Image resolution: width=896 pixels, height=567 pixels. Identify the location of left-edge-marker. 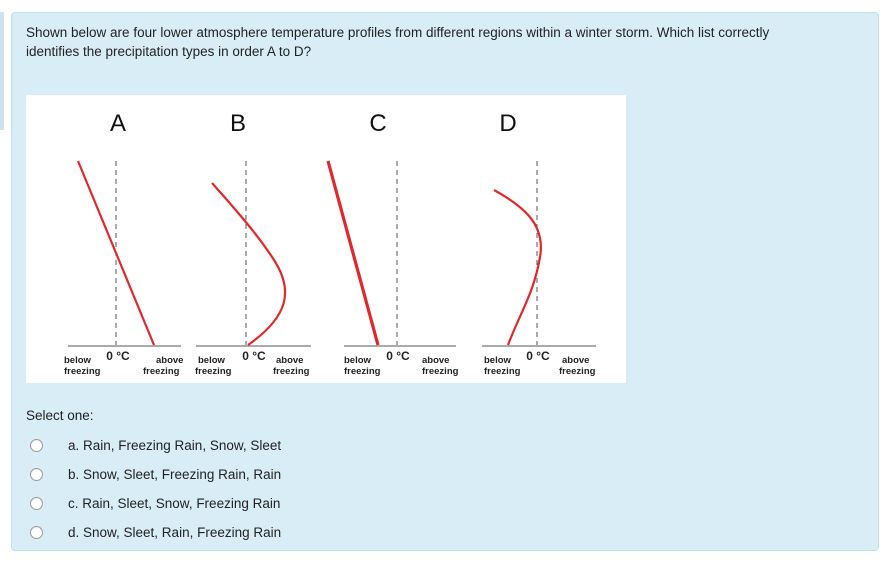
(2, 71).